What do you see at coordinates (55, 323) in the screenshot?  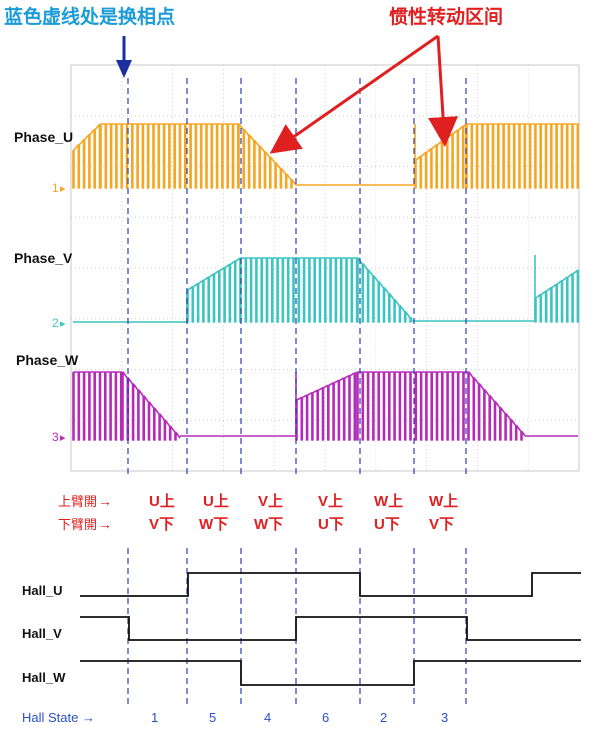 I see `channel-2-marker: 2` at bounding box center [55, 323].